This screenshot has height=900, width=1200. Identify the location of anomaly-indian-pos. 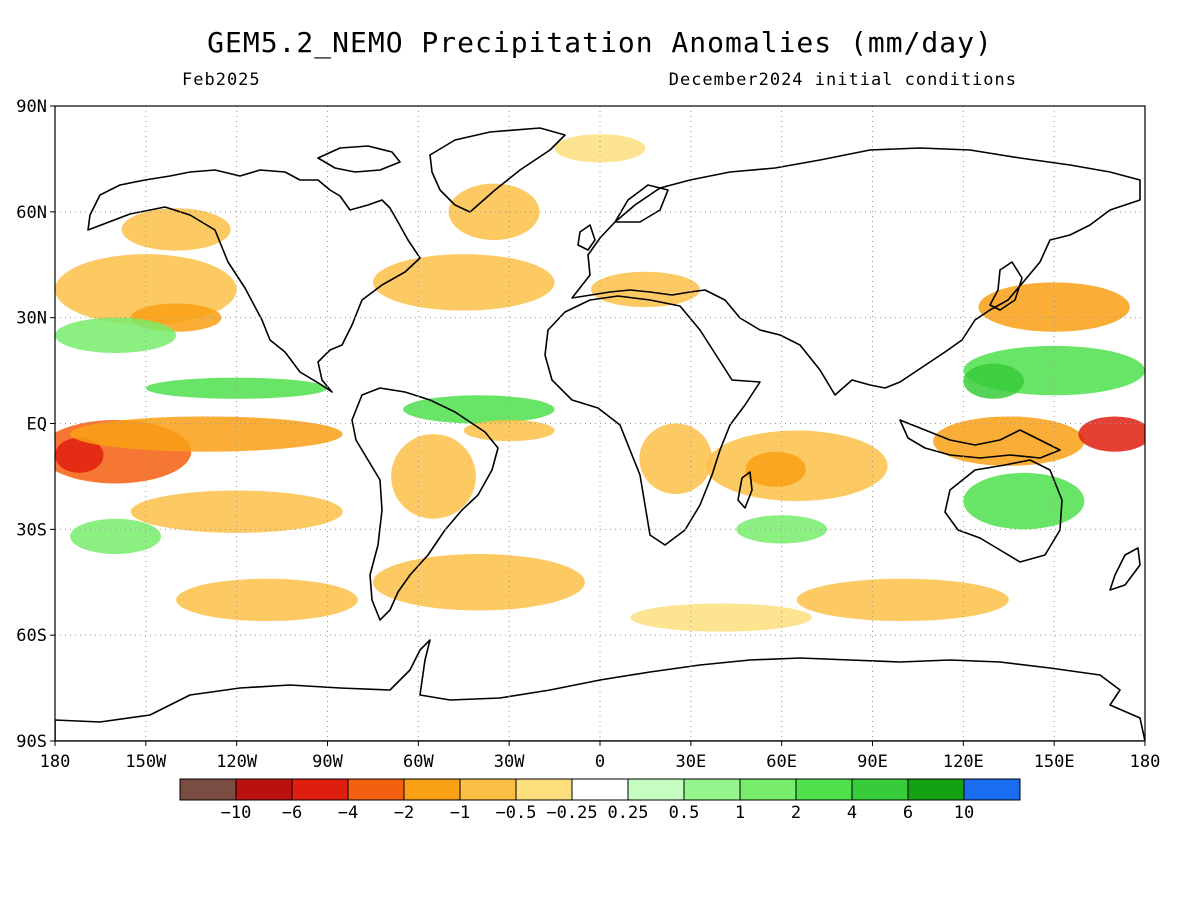
(782, 529).